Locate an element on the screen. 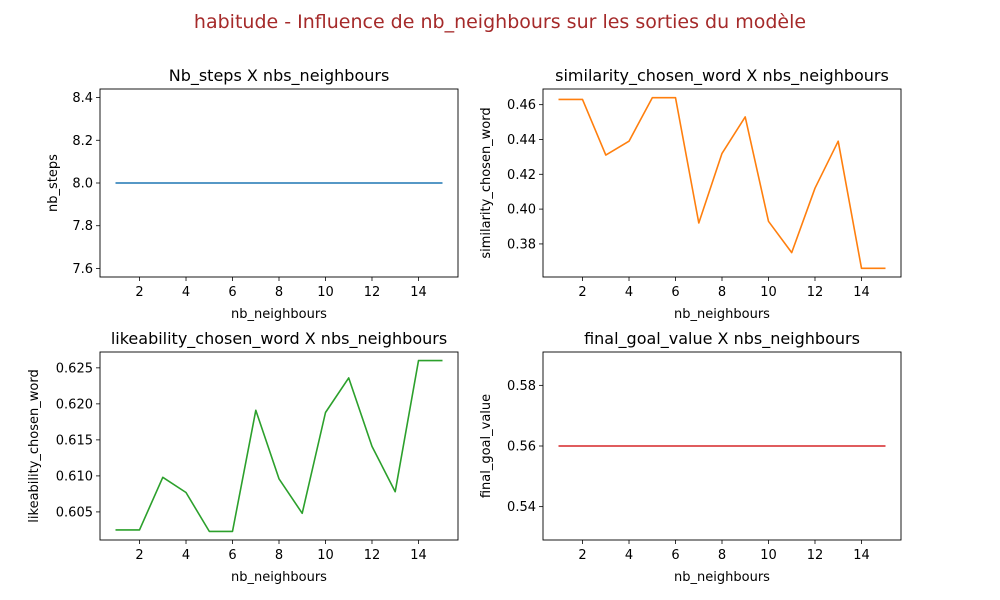  y-axis-label: final_goal_value is located at coordinates (486, 446).